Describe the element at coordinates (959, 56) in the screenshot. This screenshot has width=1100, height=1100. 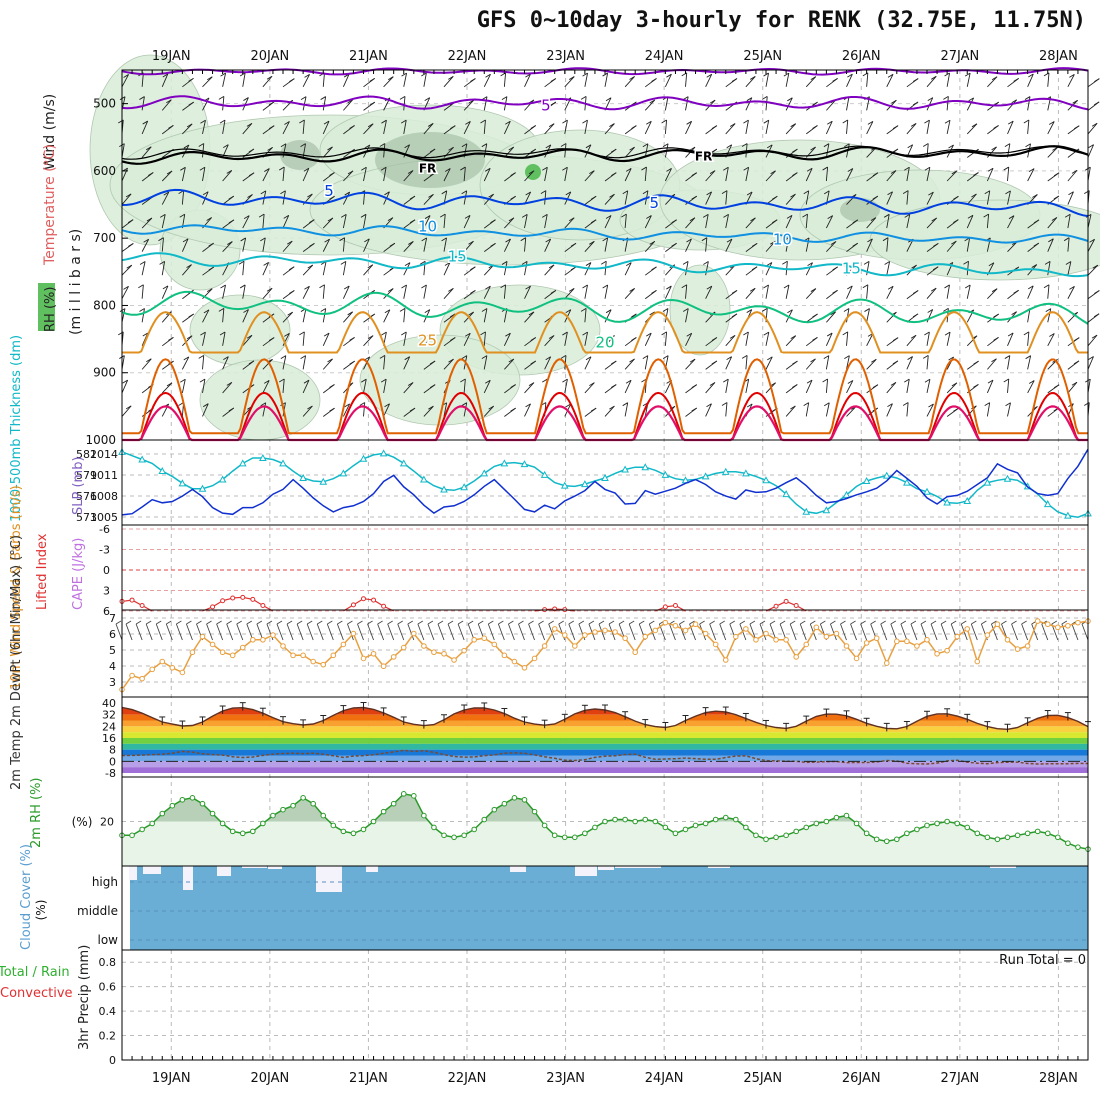
I see `date-tick-top: 27JAN` at that location.